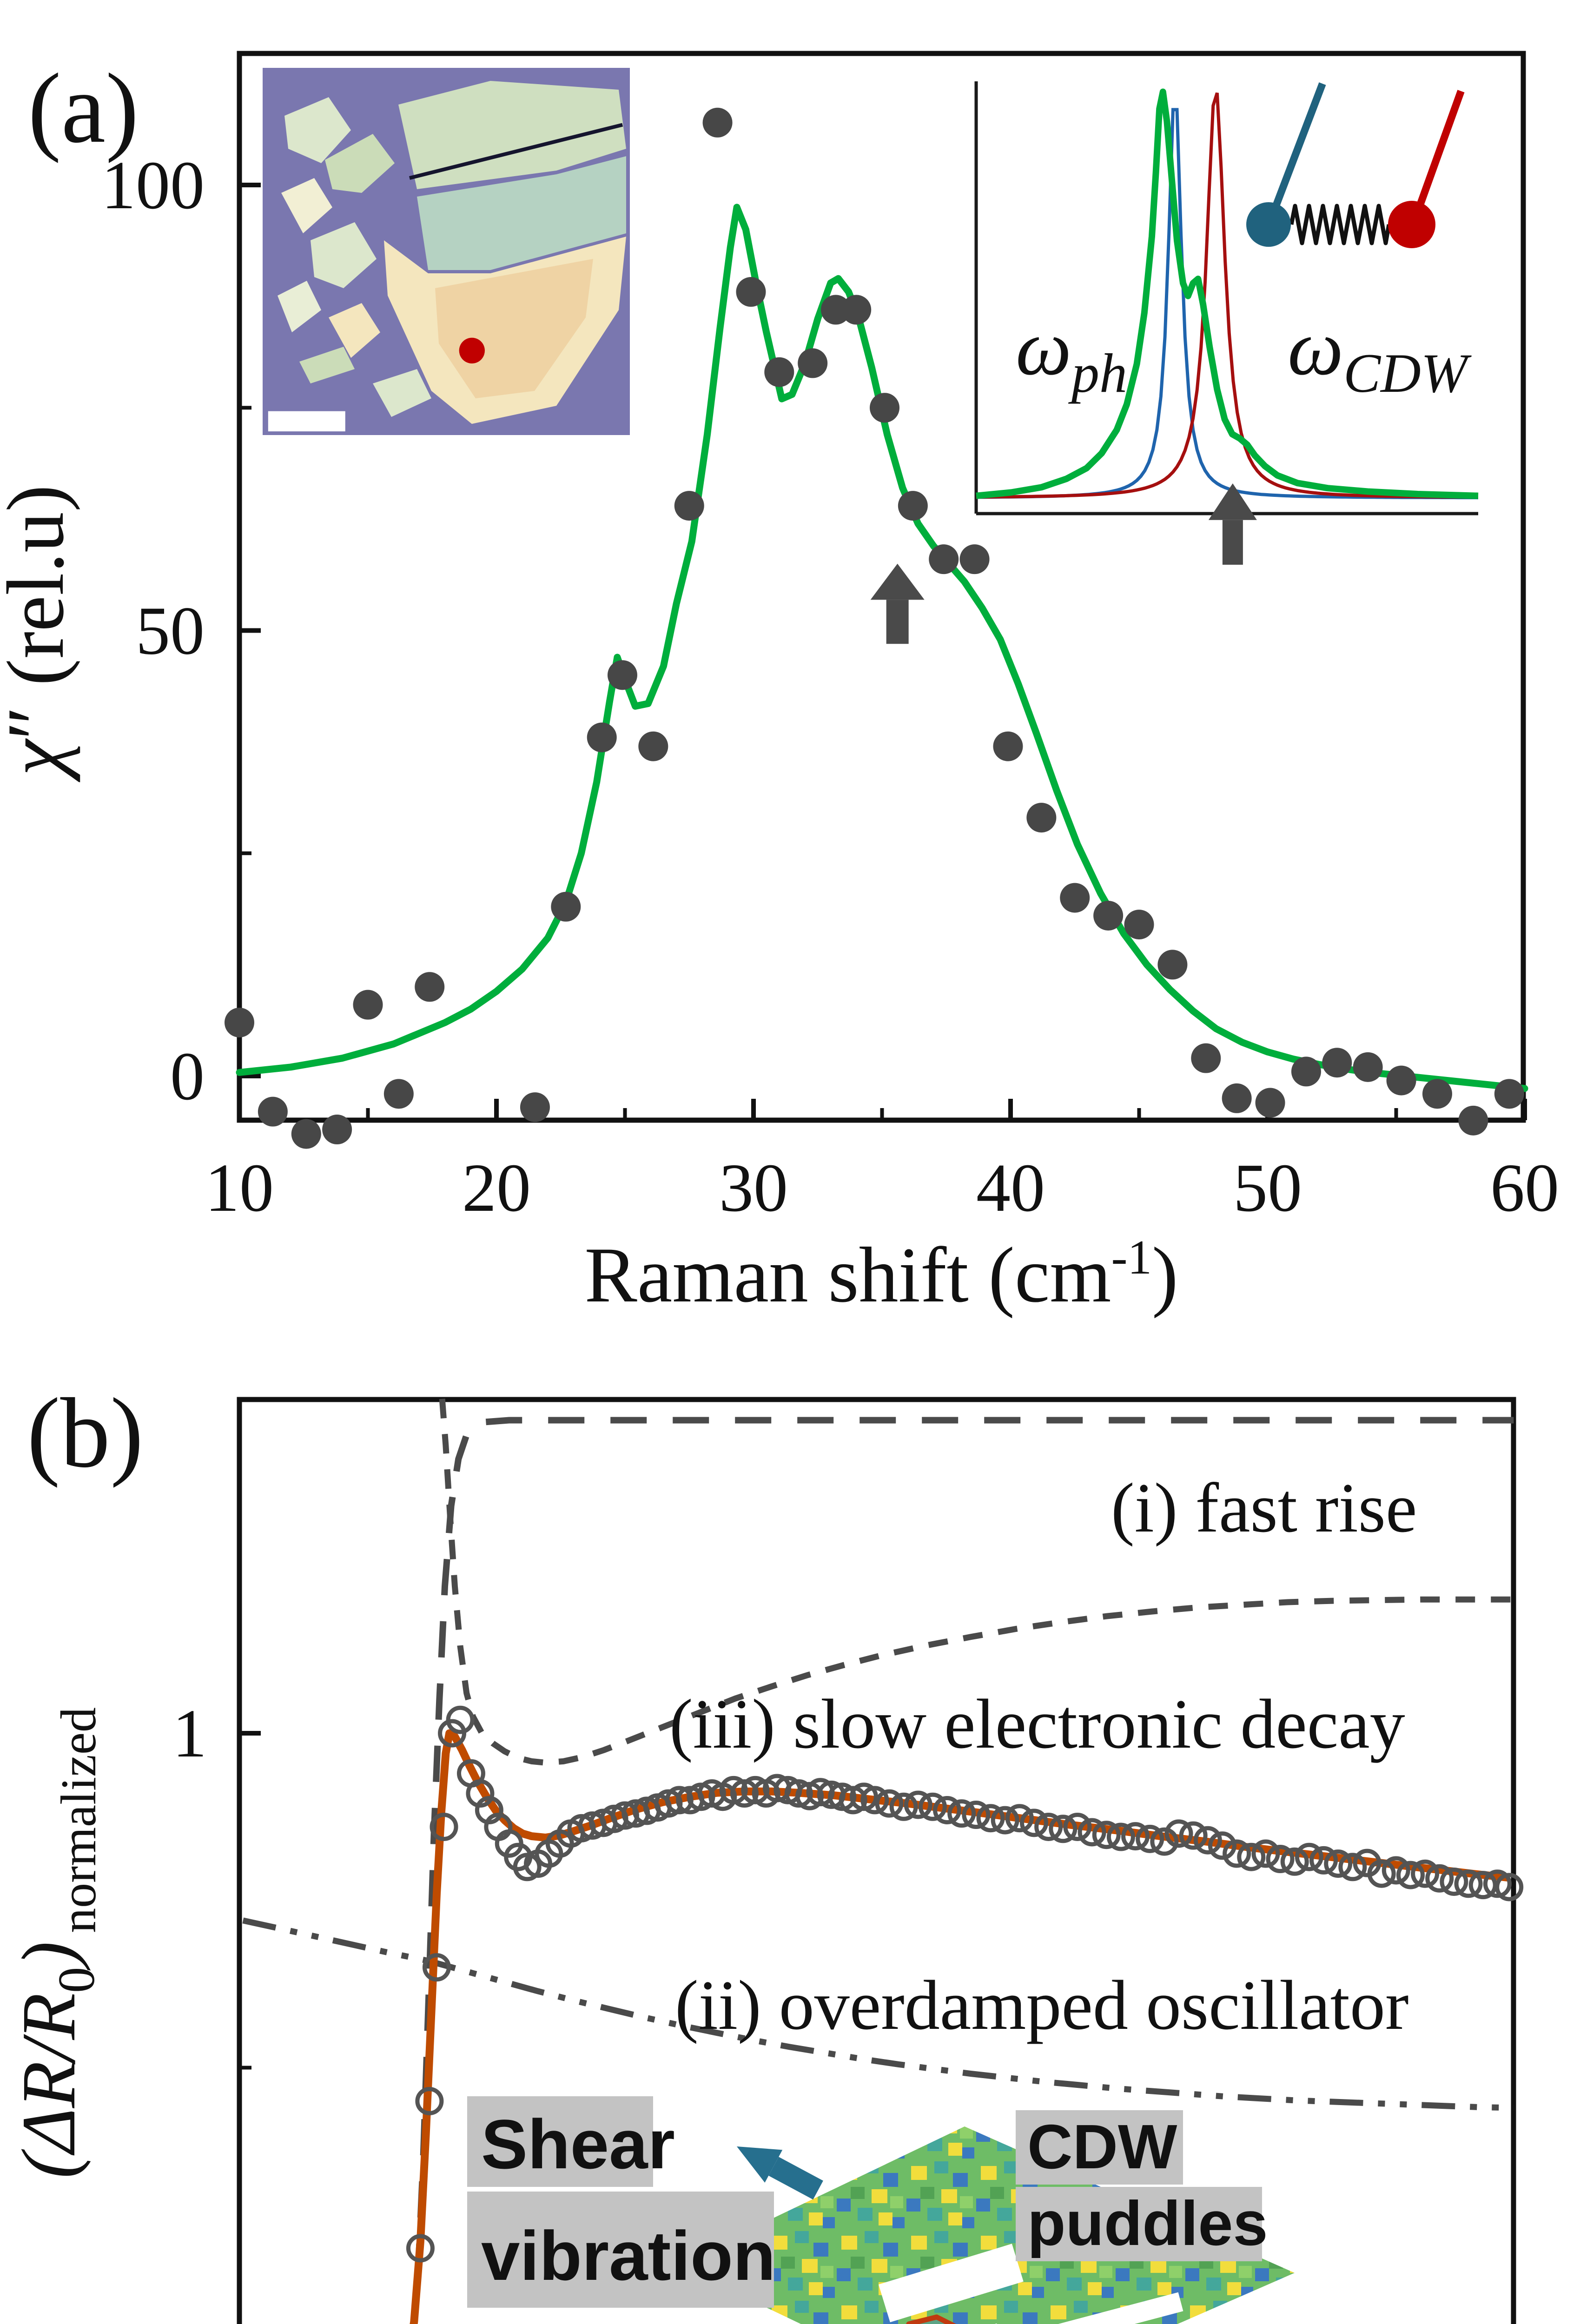  What do you see at coordinates (628, 2256) in the screenshot?
I see `vibration-text: vibration` at bounding box center [628, 2256].